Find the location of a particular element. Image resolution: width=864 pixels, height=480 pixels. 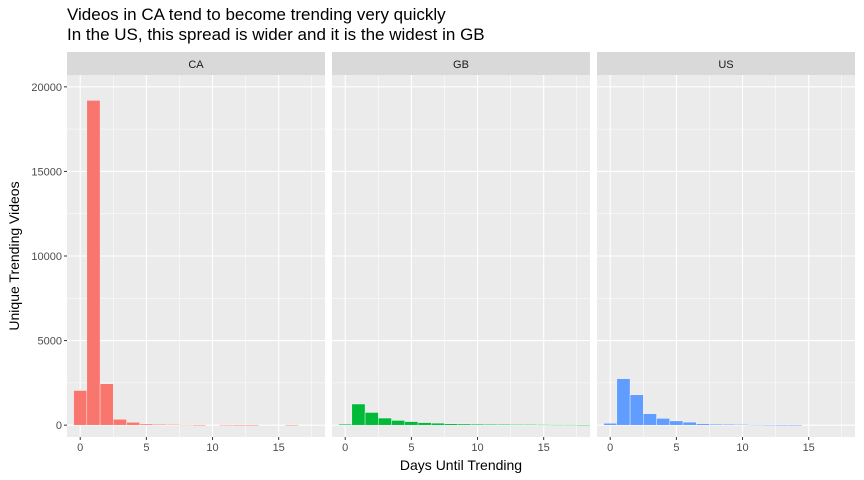

y-tick-label: 15000 is located at coordinates (46, 172).